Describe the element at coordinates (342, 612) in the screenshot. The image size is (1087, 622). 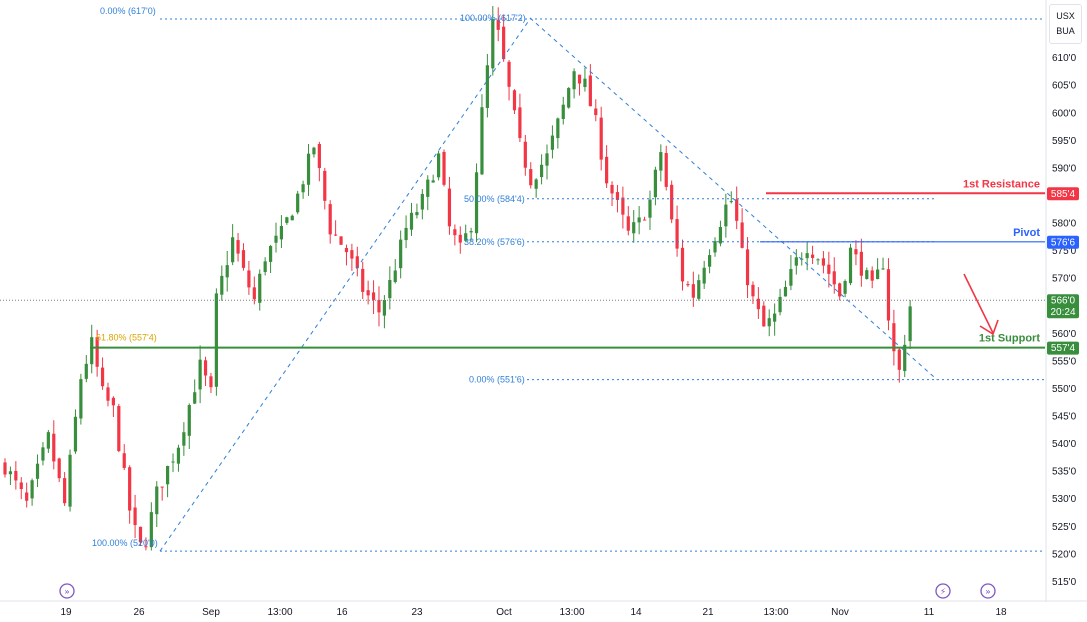
I see `x-tick-label: 16` at that location.